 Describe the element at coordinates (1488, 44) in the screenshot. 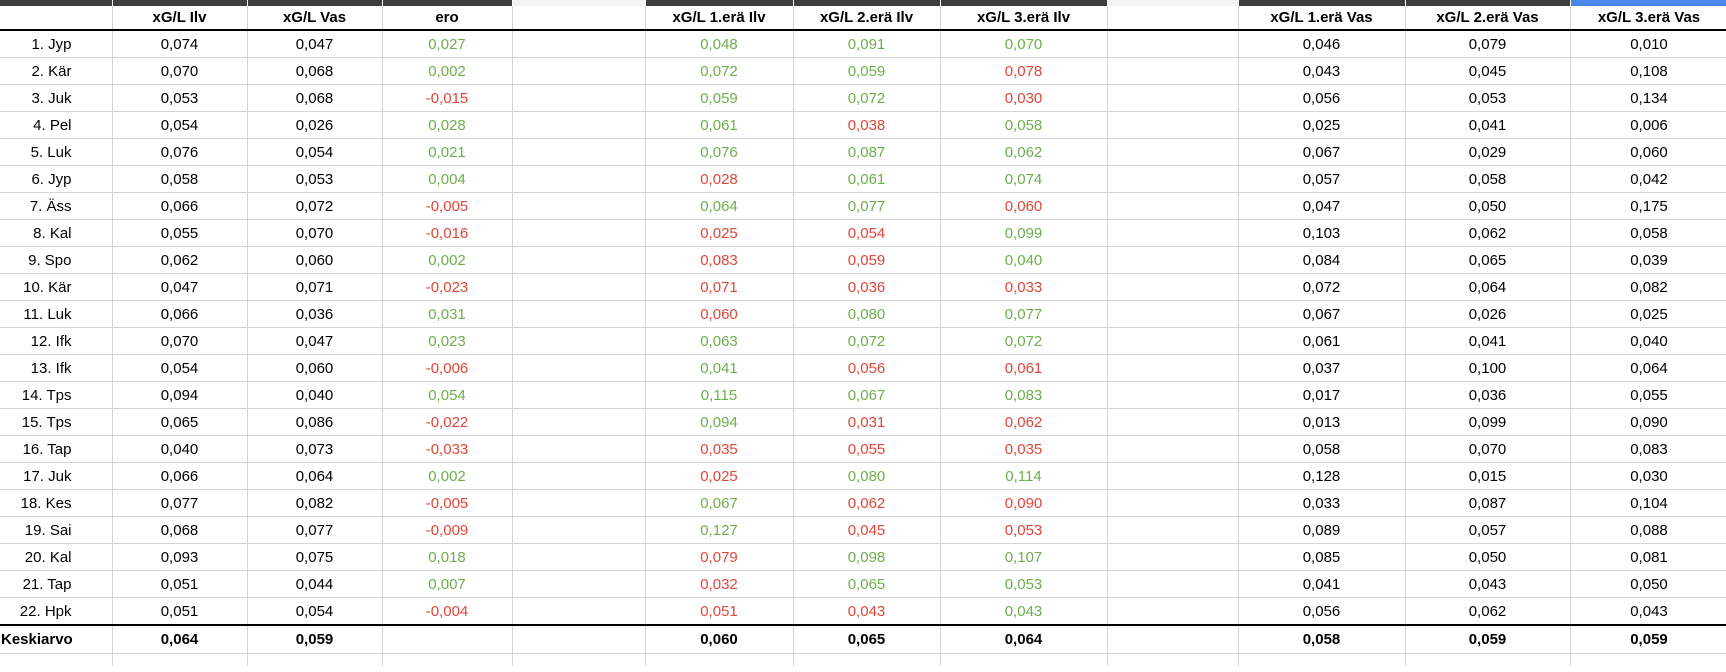

I see `cell-era2-vas: 0,079` at that location.